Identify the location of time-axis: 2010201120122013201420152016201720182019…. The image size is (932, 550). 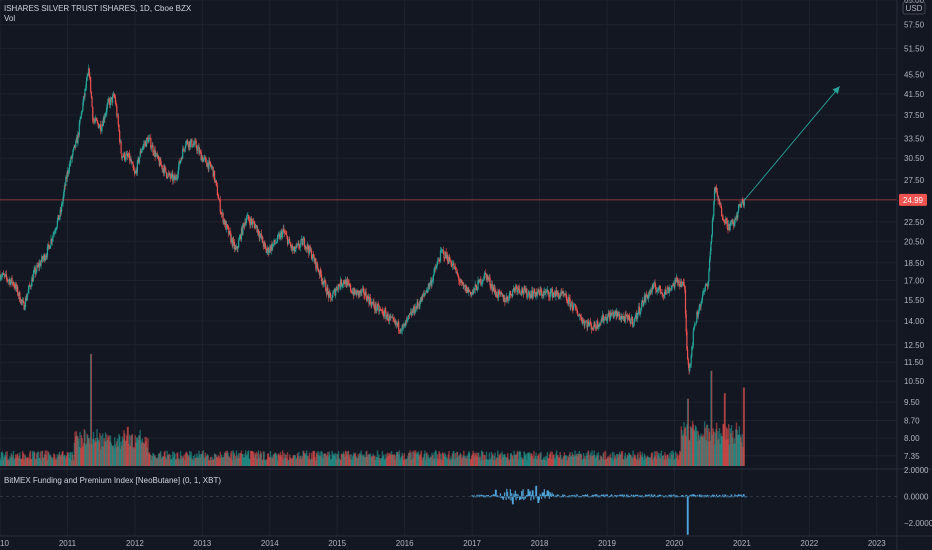
(443, 543).